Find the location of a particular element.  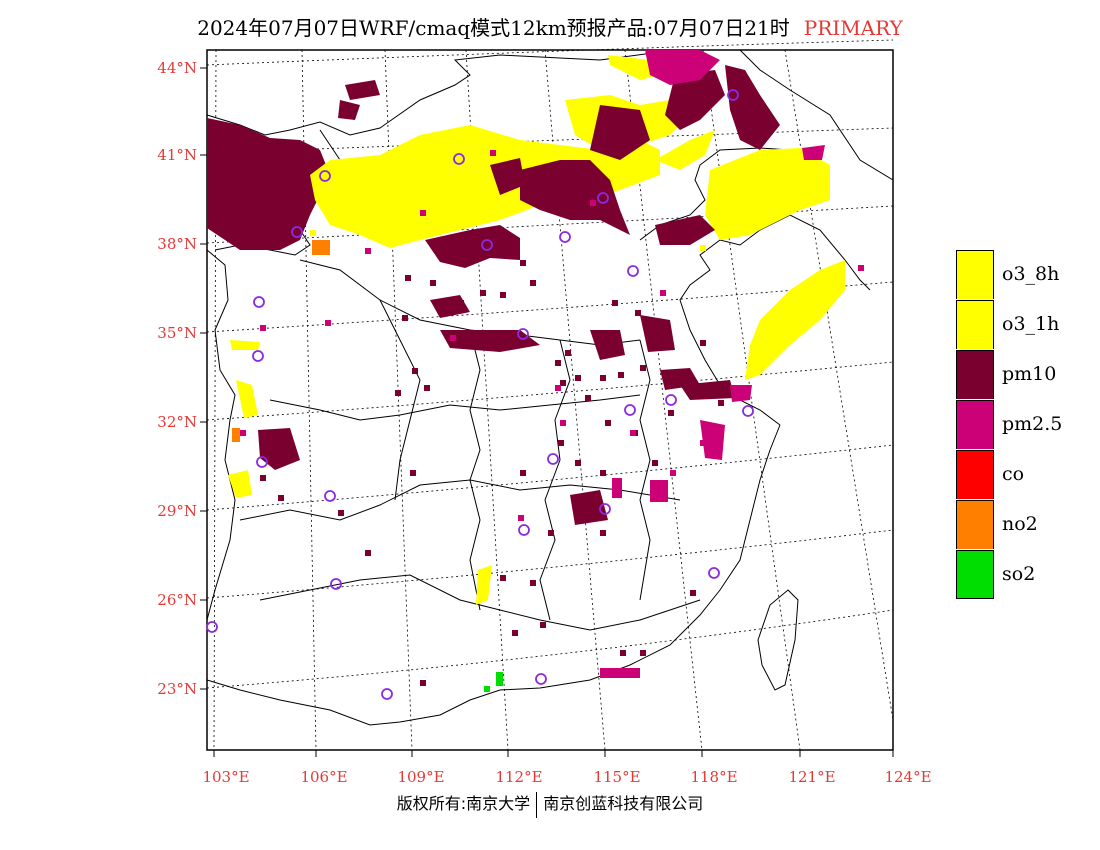

lat-labels: 44°N 41°N 38°N 35°N 32°N 29°N 26°N 23°N is located at coordinates (182, 378).